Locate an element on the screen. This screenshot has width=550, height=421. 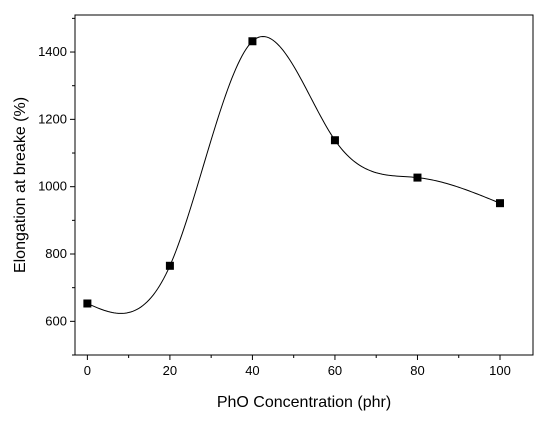
y-tick-label: 1000 is located at coordinates (52, 186).